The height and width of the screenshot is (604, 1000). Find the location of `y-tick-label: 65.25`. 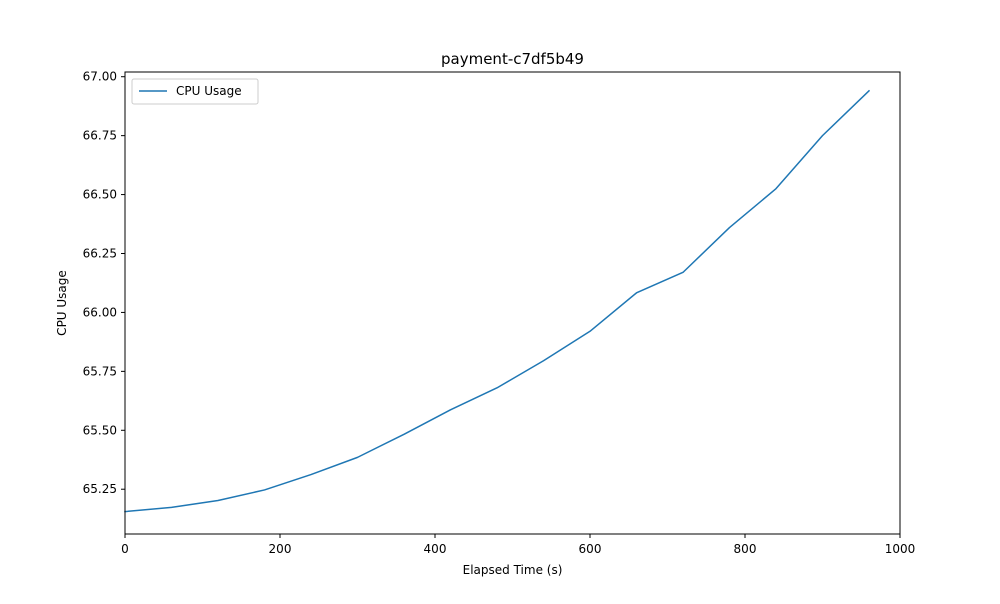

y-tick-label: 65.25 is located at coordinates (100, 489).